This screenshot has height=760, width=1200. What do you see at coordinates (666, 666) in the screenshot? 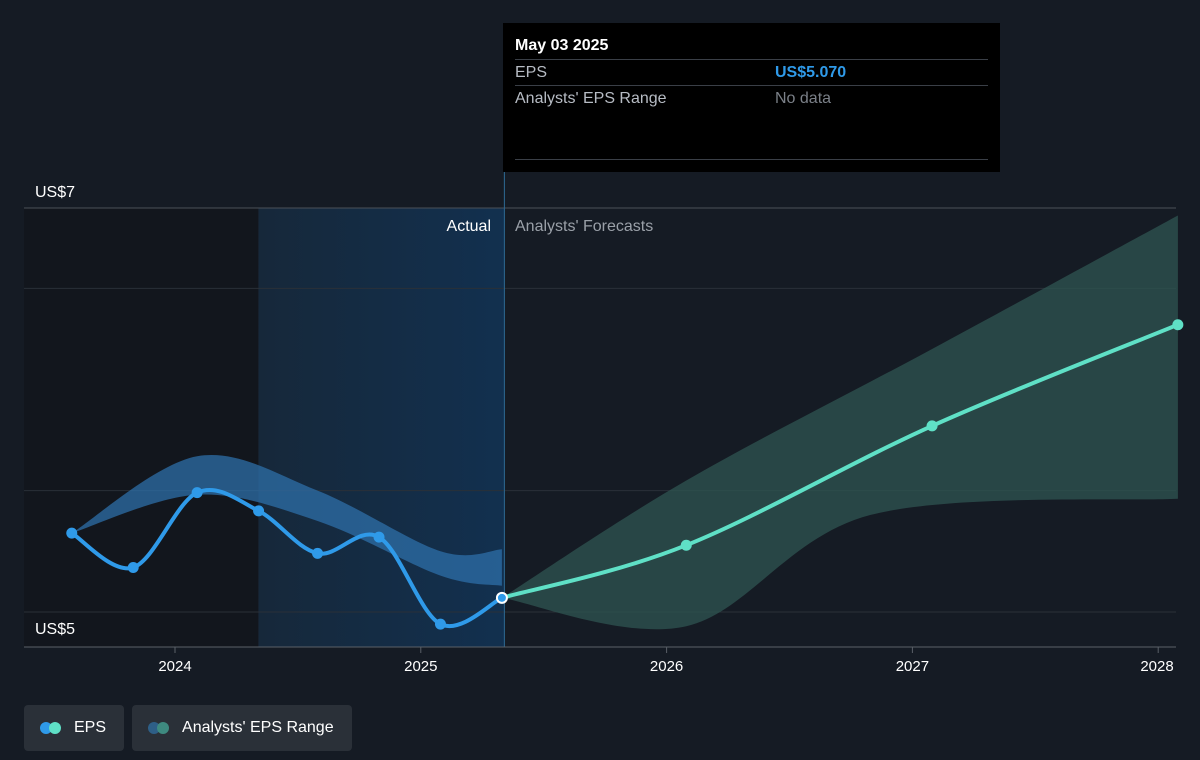
I see `x-tick-label: 2026` at bounding box center [666, 666].